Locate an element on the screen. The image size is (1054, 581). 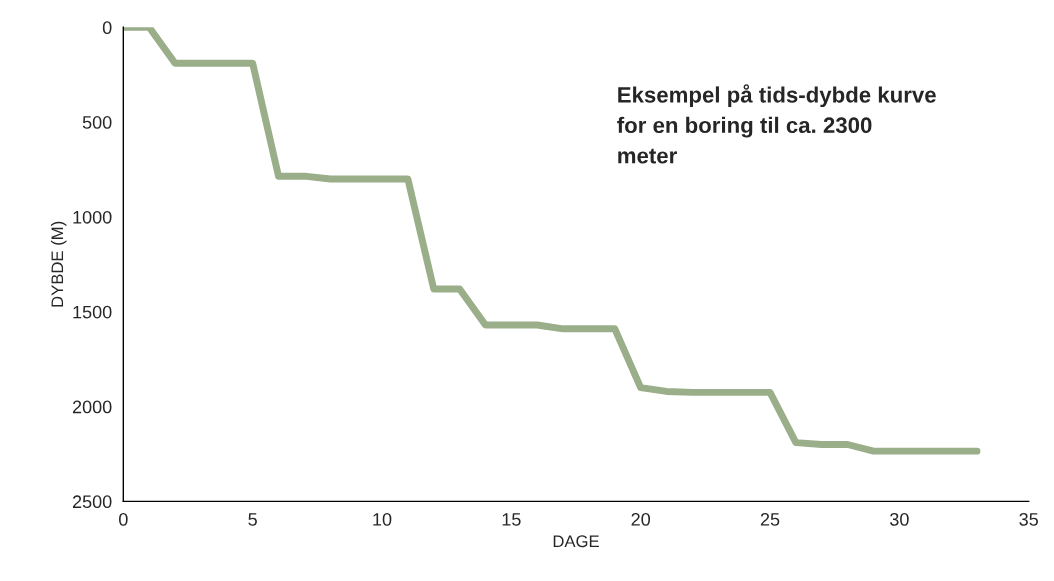
x-tick-label: 5 is located at coordinates (252, 519).